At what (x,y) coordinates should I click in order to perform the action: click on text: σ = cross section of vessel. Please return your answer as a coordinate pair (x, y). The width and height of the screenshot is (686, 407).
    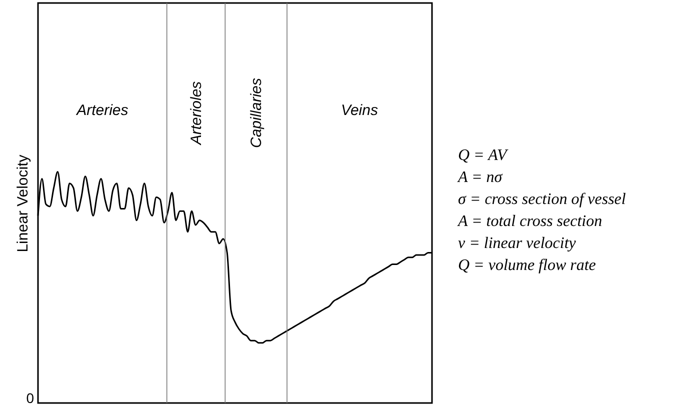
    Looking at the image, I should click on (542, 199).